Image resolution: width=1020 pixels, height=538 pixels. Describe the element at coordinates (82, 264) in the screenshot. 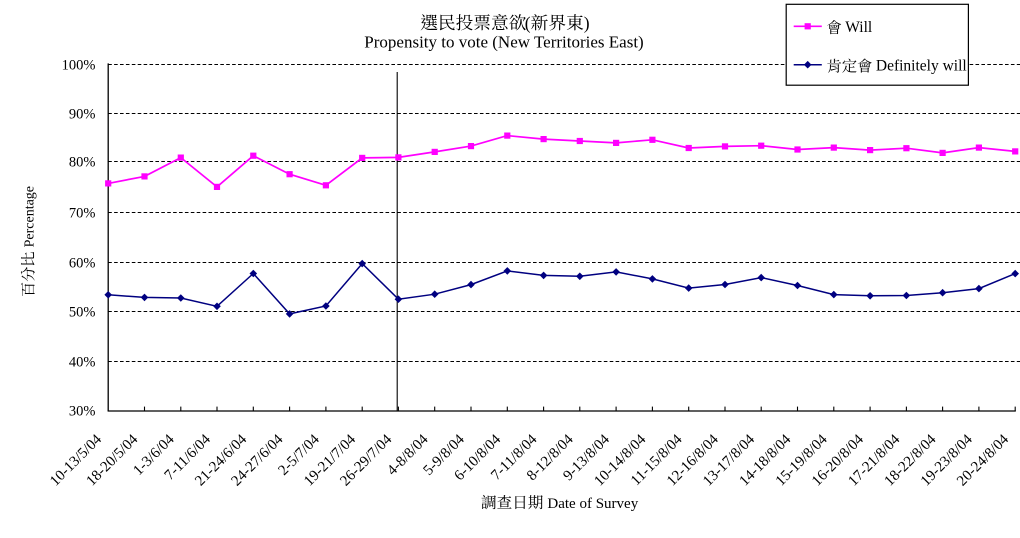

I see `svg-text: 60%` at that location.